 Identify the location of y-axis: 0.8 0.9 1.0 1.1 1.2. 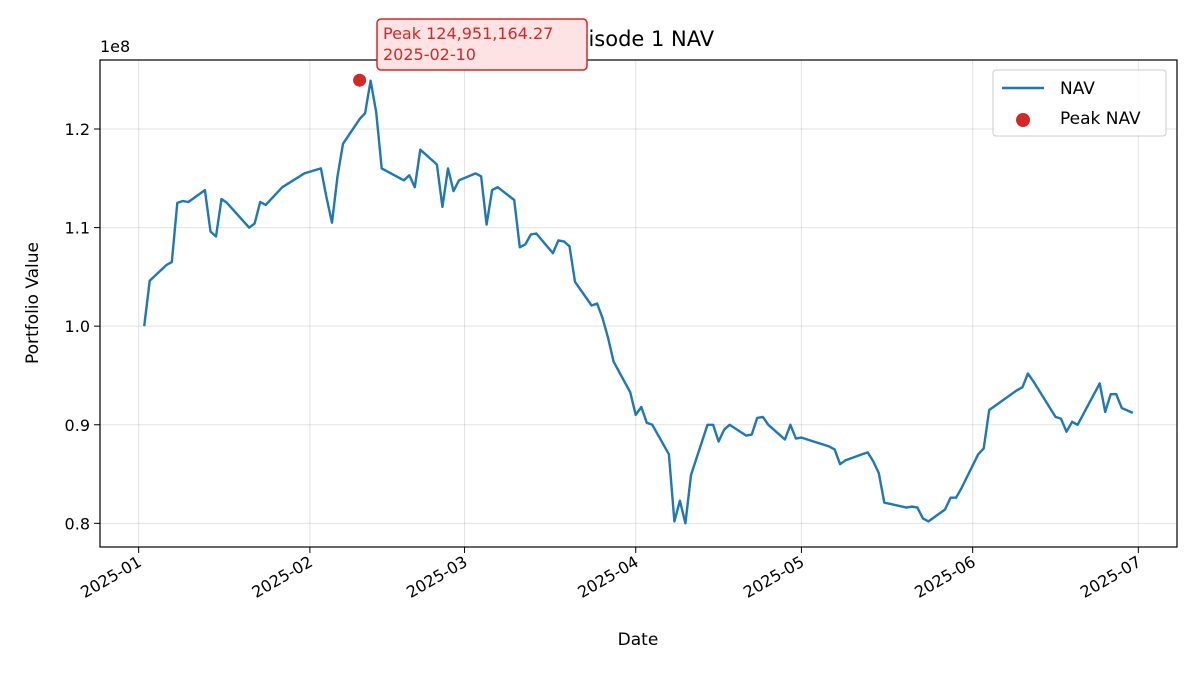
(82, 326).